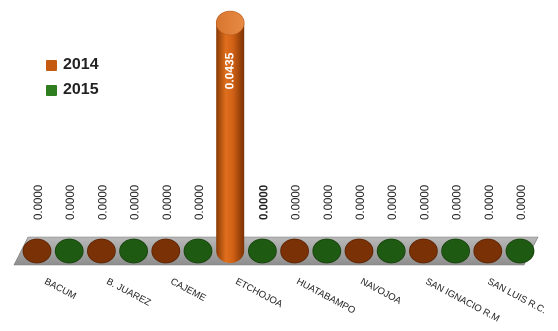 The image size is (558, 331). I want to click on data-label-2014-SAN IGNACIO R.M: 0.0000, so click(425, 202).